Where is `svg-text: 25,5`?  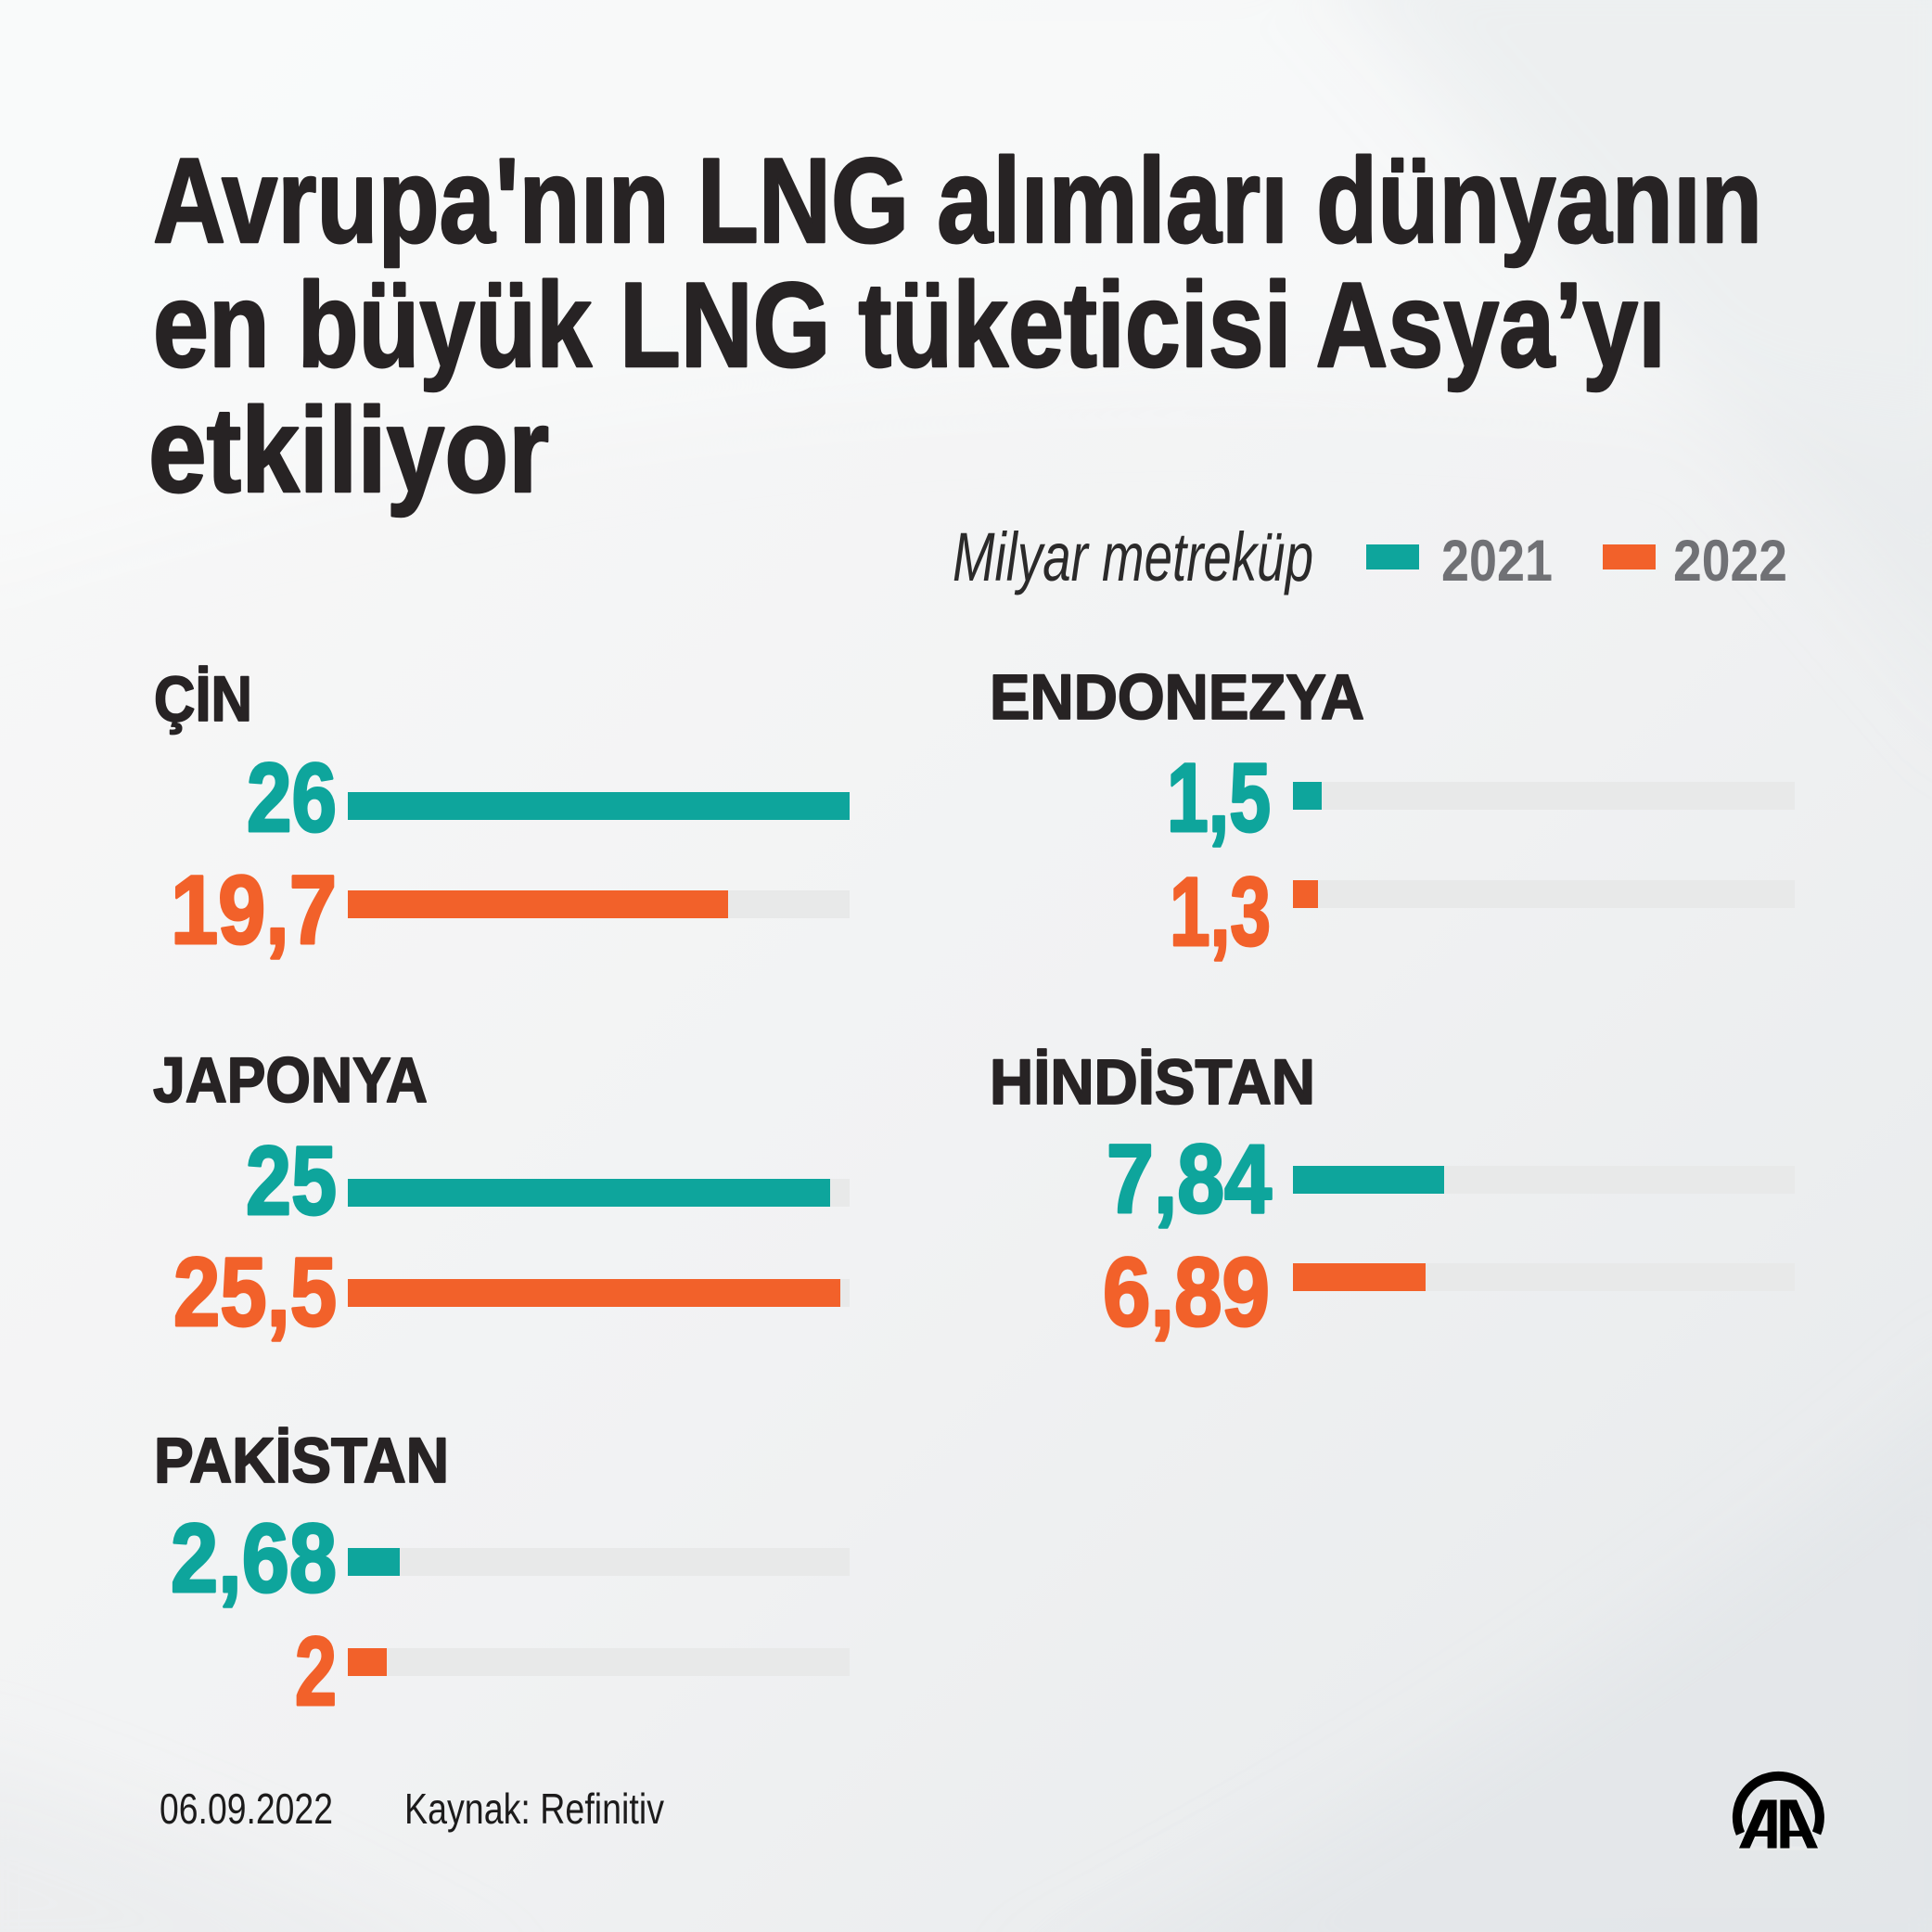 svg-text: 25,5 is located at coordinates (255, 1292).